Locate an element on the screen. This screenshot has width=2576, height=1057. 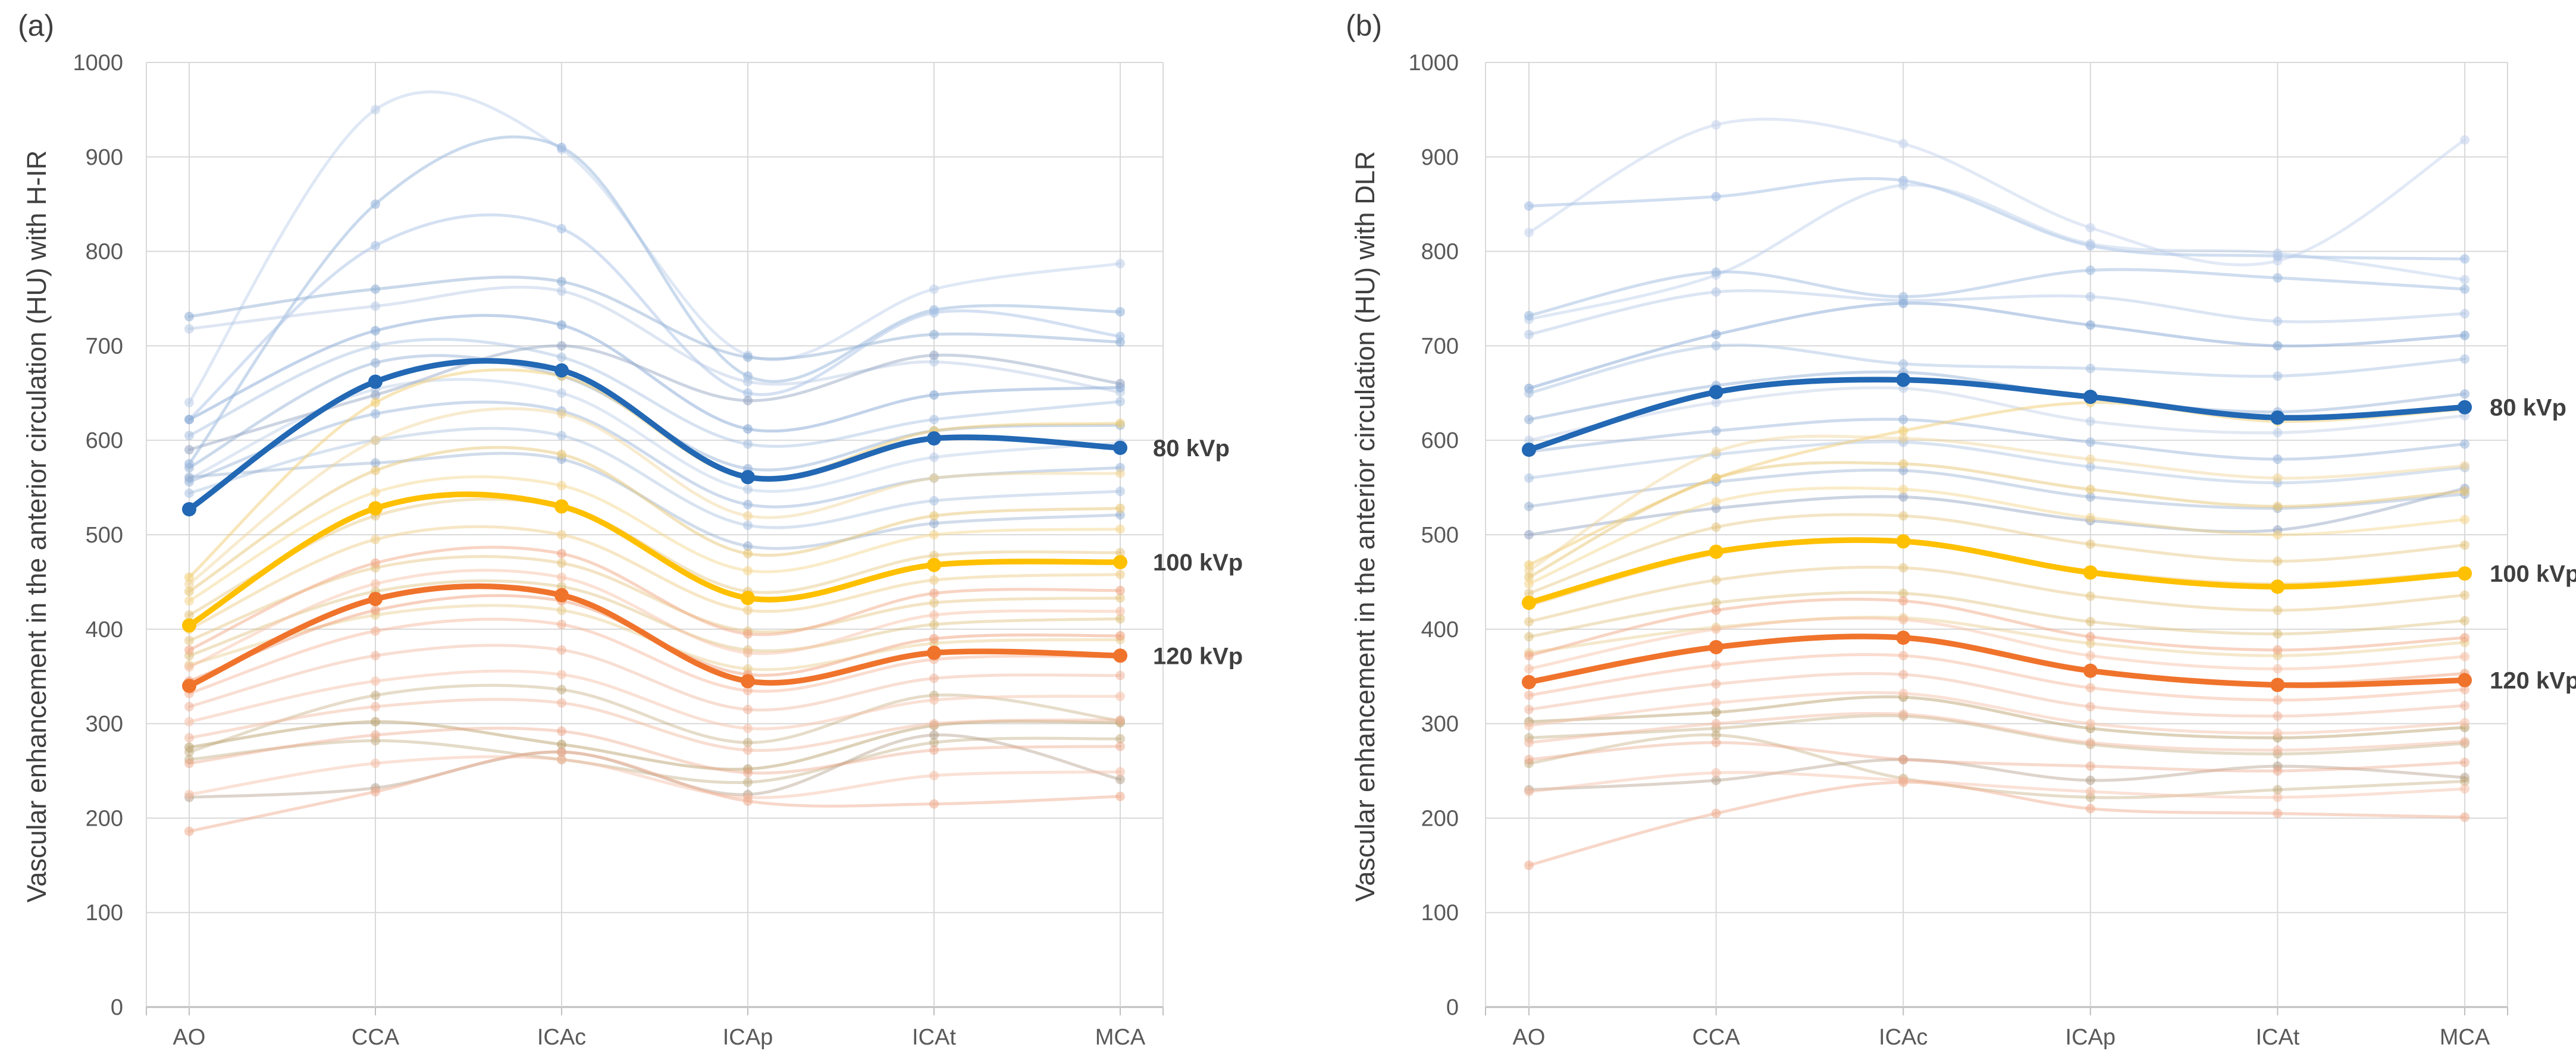
y-tick-label-600: 600 is located at coordinates (1440, 440).